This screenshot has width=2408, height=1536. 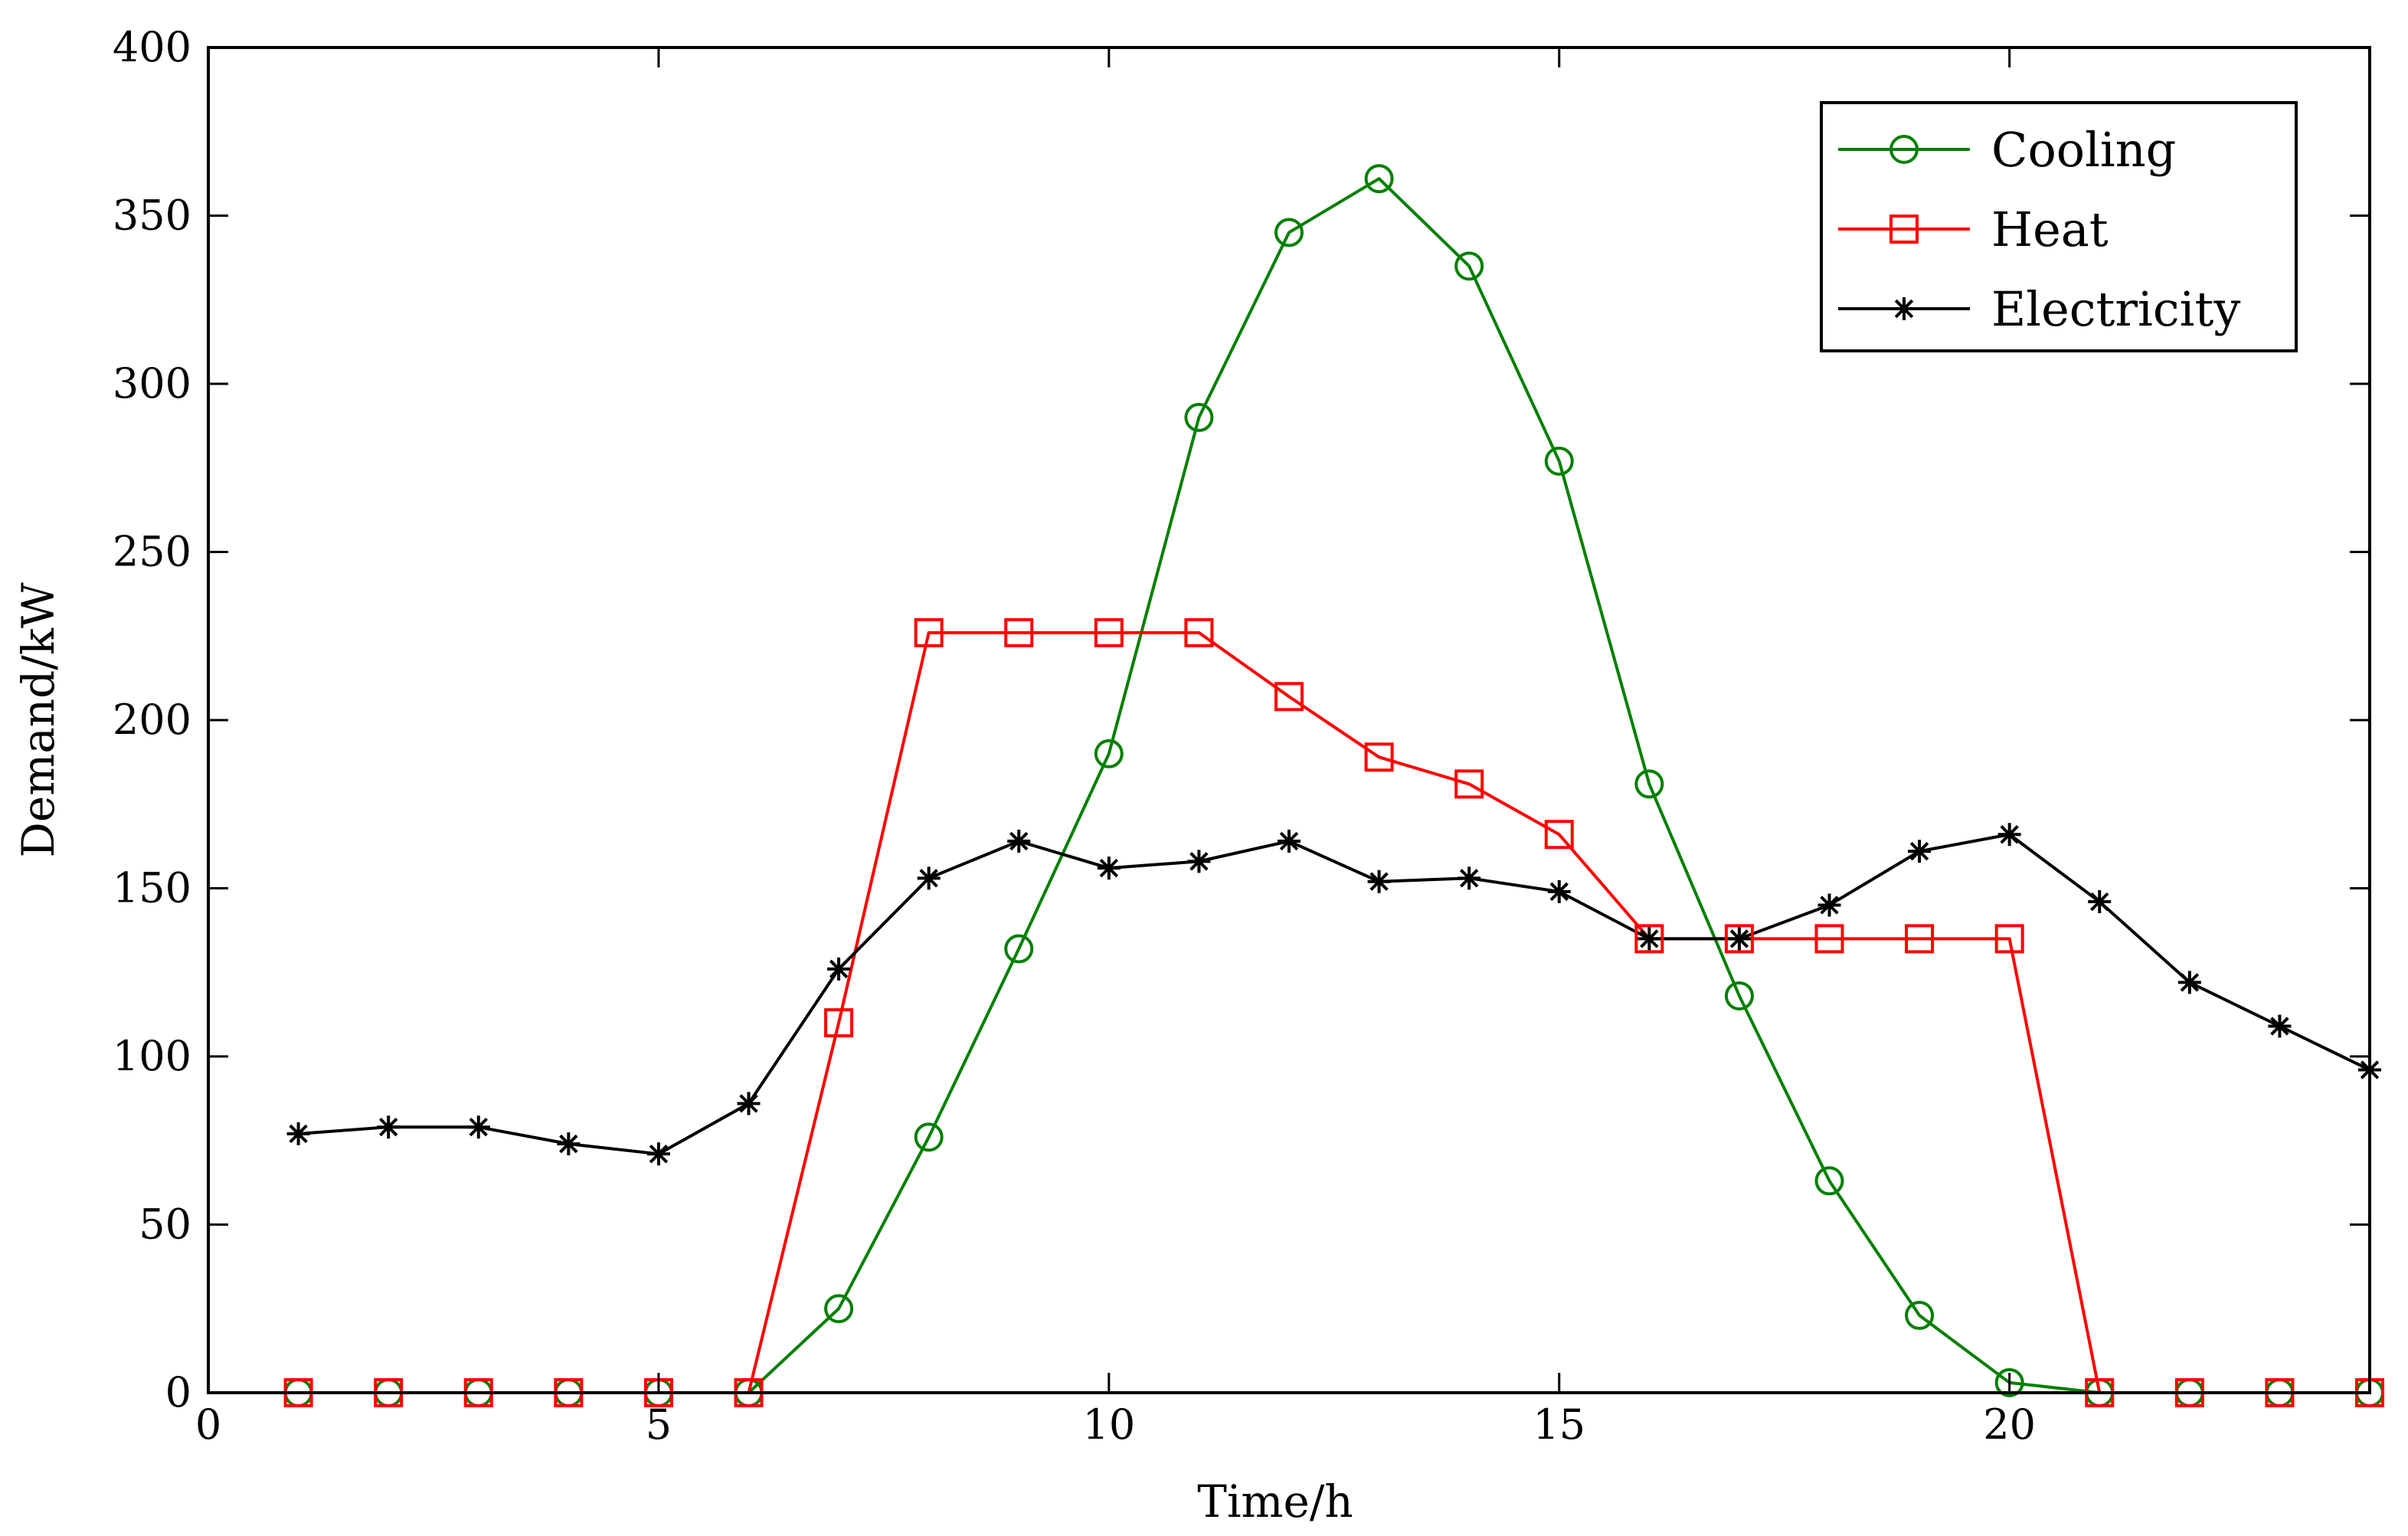 I want to click on legend-cooling-label: Cooling, so click(x=2083, y=150).